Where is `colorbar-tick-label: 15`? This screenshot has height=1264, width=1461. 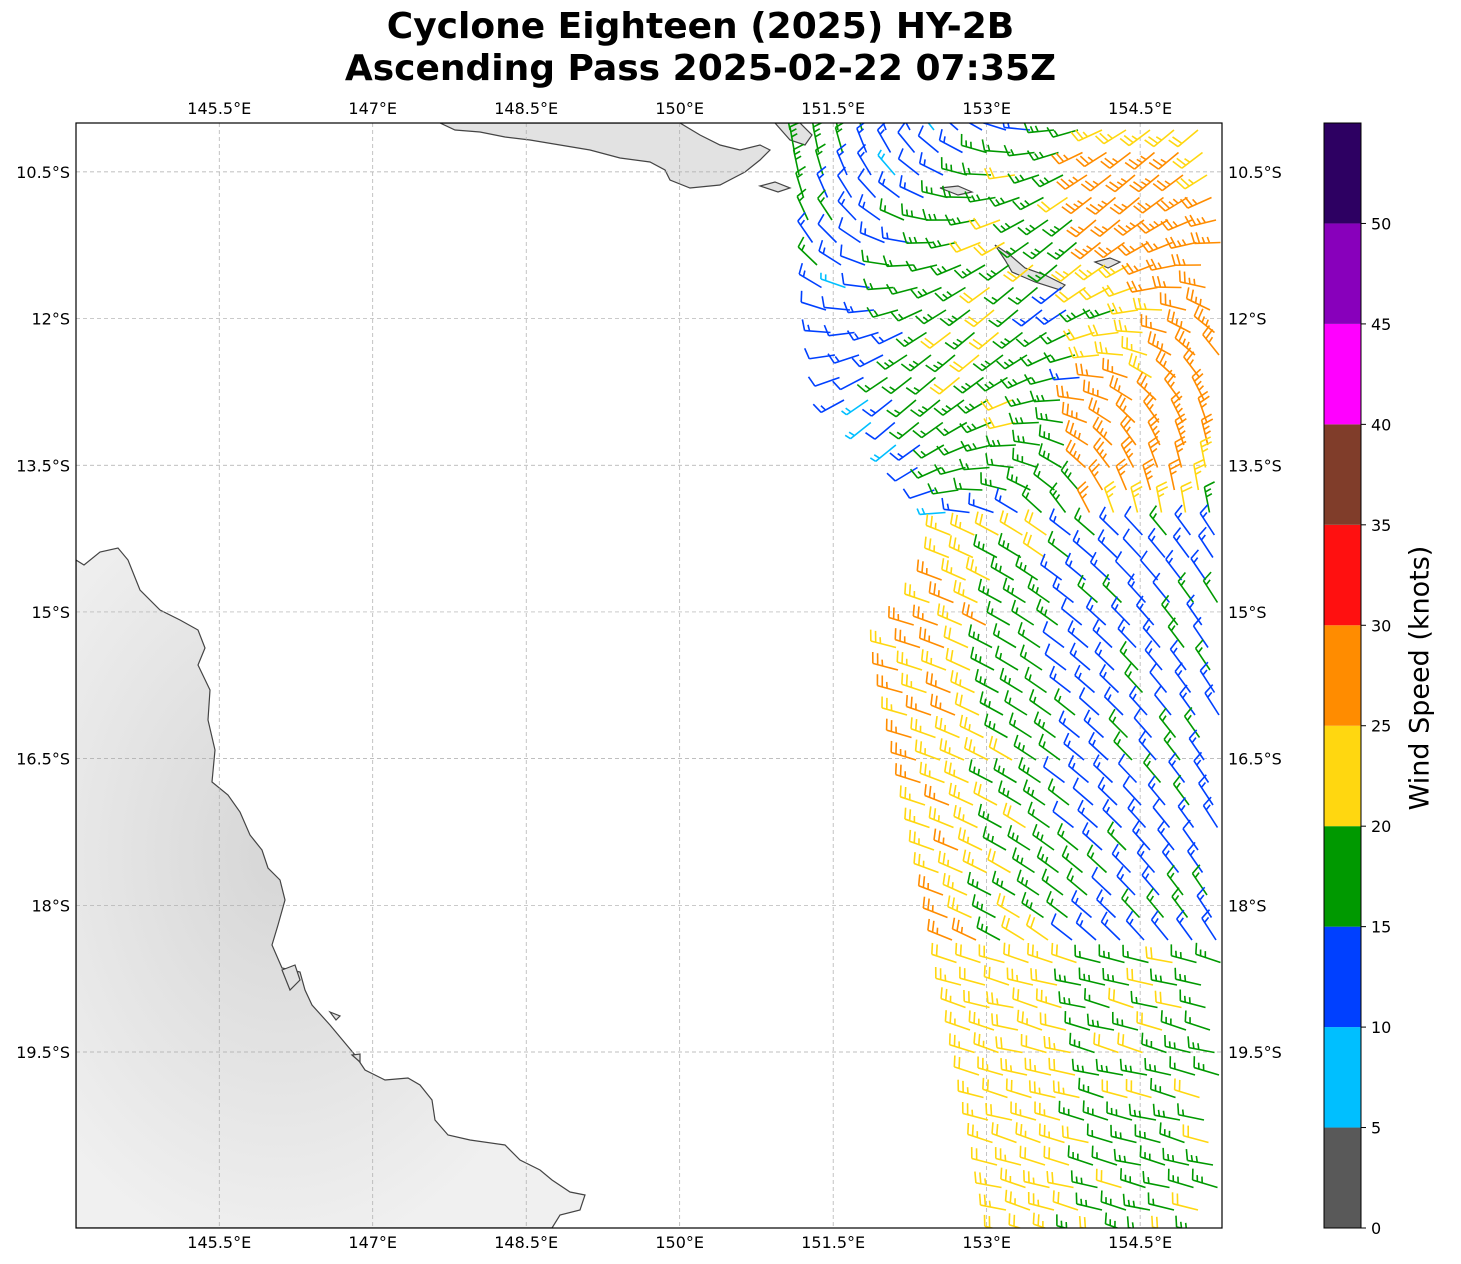 colorbar-tick-label: 15 is located at coordinates (1381, 927).